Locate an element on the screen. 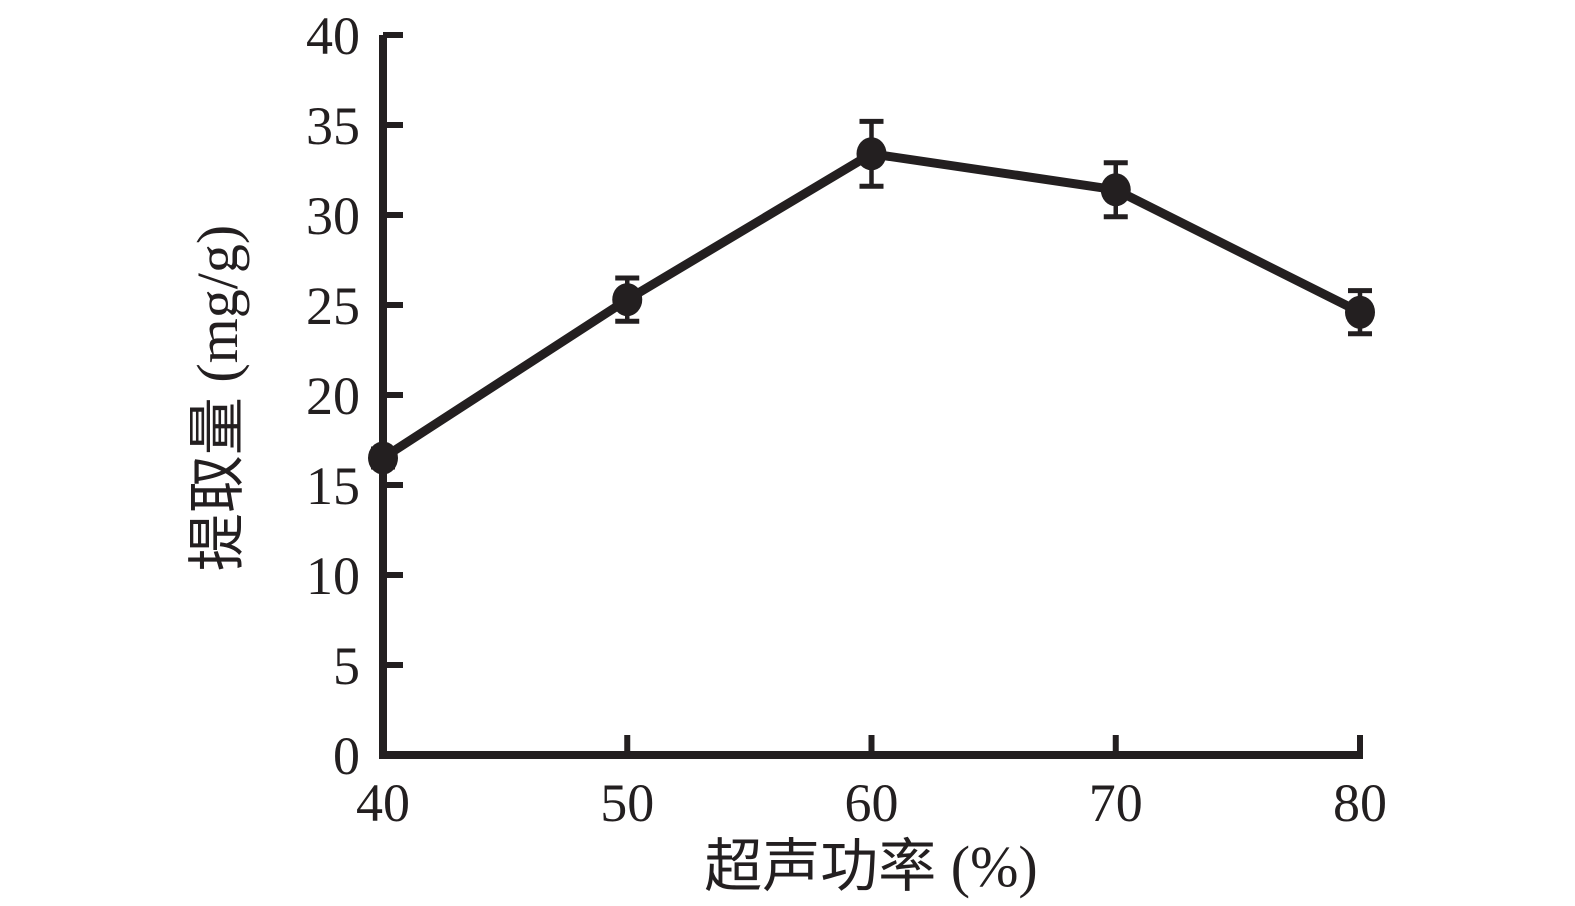 The height and width of the screenshot is (906, 1575). y-tick-label: 30 is located at coordinates (333, 216).